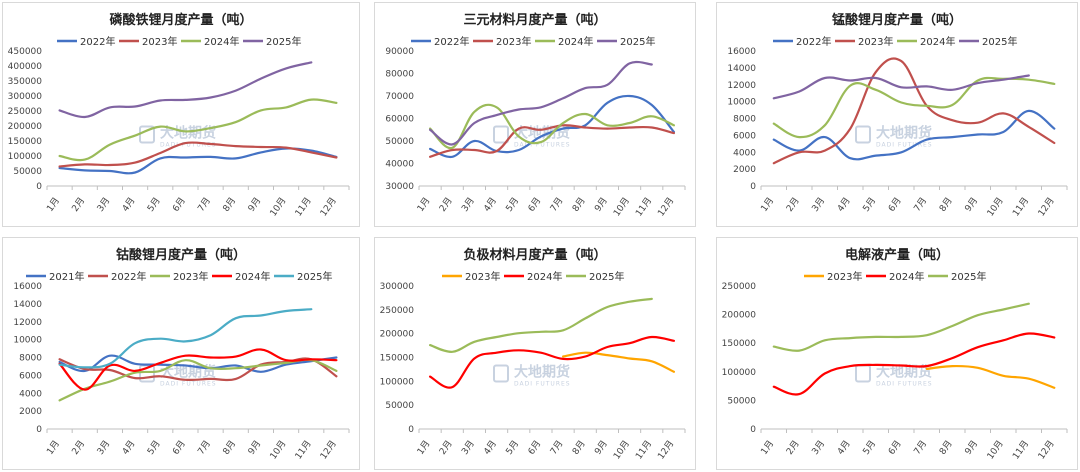  What do you see at coordinates (895, 276) in the screenshot?
I see `legend: 2023年 2024年 2025年` at bounding box center [895, 276].